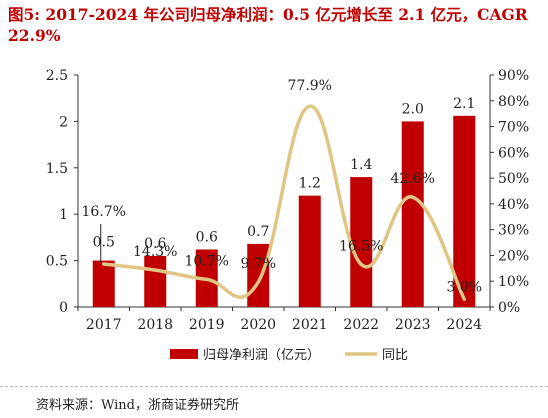  What do you see at coordinates (207, 261) in the screenshot?
I see `line-value-label: 10.7%` at bounding box center [207, 261].